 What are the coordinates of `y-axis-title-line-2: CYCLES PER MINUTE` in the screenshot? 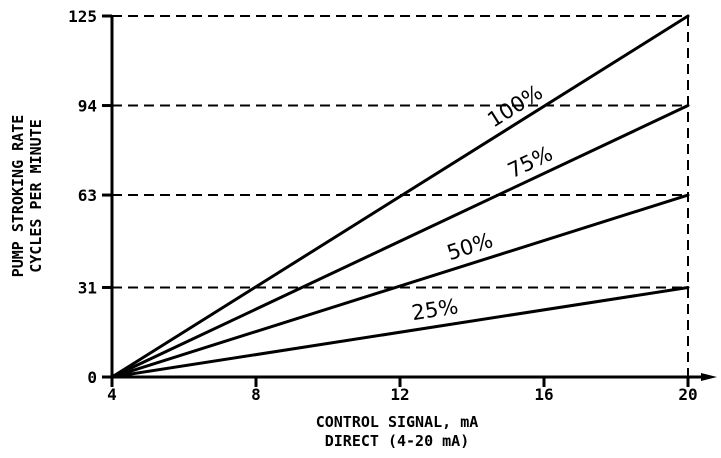 It's located at (36, 196).